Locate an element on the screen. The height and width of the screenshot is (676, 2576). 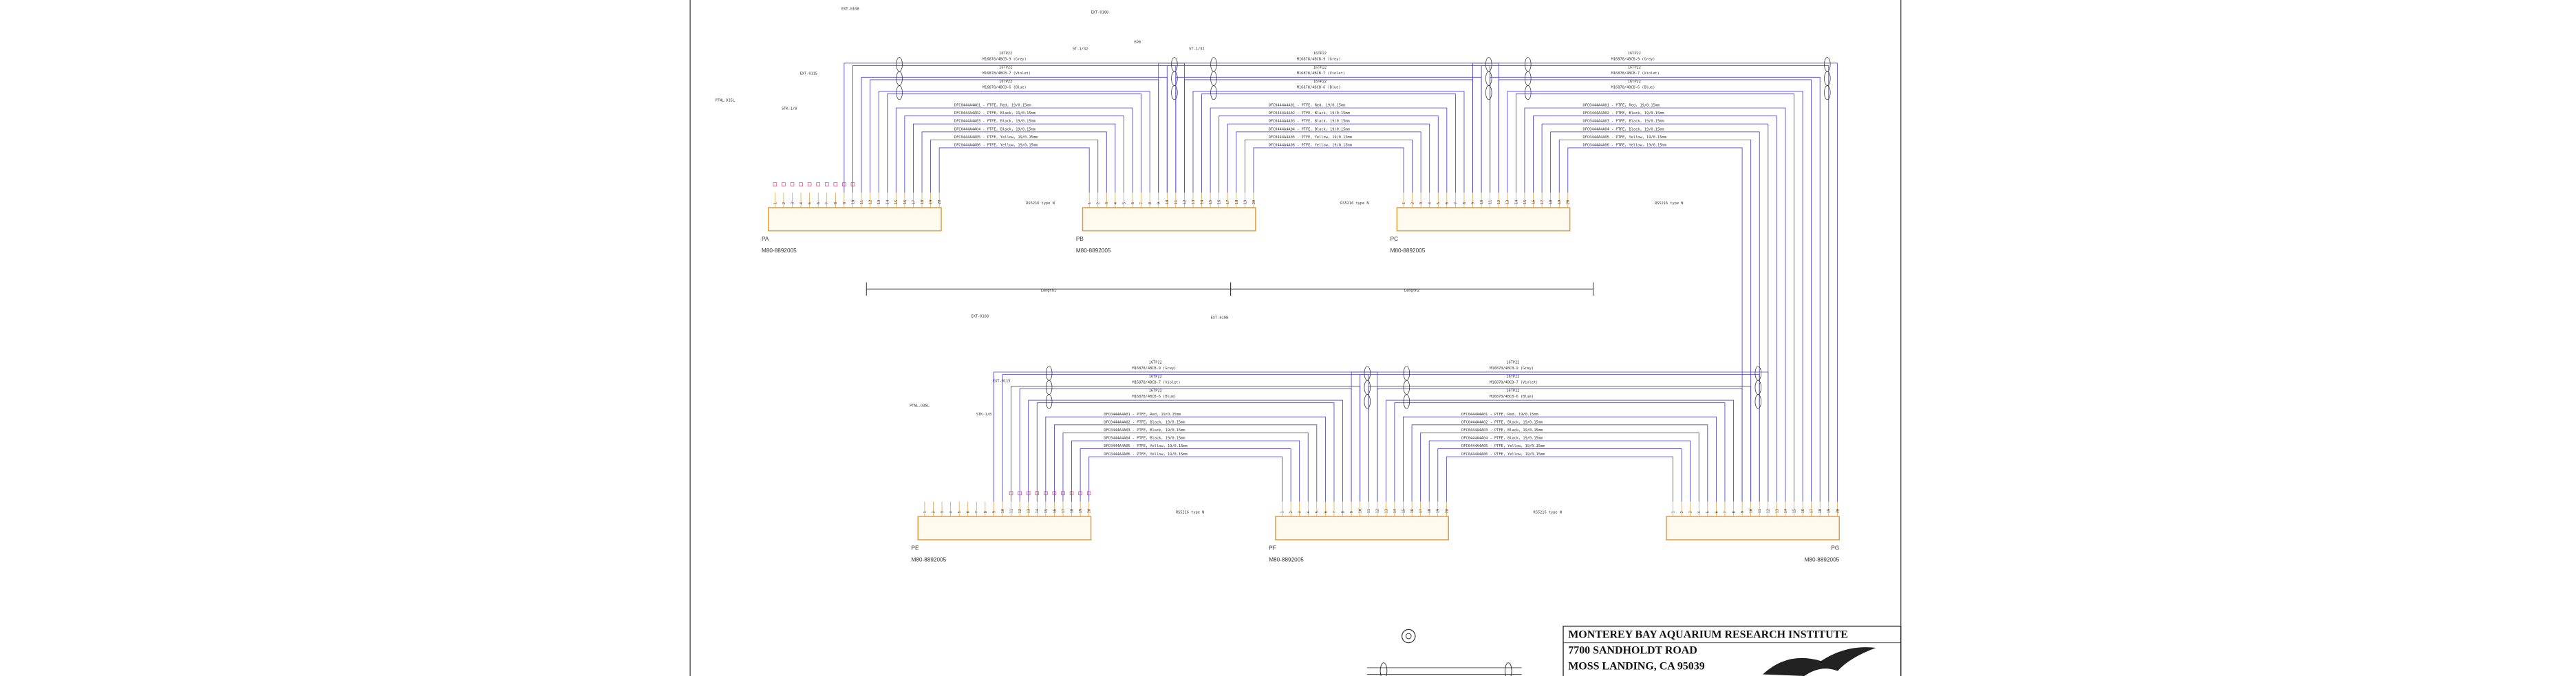
pin-number: 12 is located at coordinates (1769, 511).